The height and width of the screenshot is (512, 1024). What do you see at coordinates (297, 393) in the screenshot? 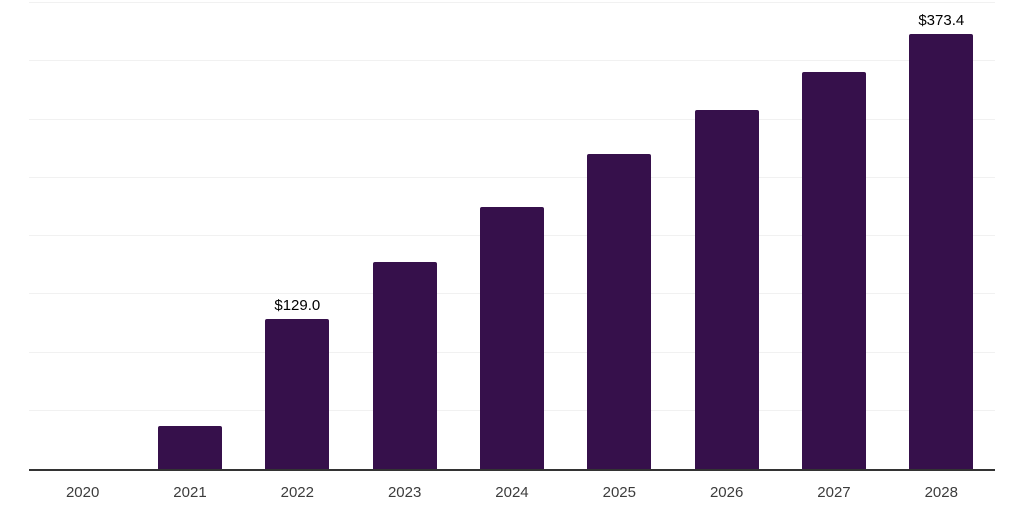
I see `bar-2022` at bounding box center [297, 393].